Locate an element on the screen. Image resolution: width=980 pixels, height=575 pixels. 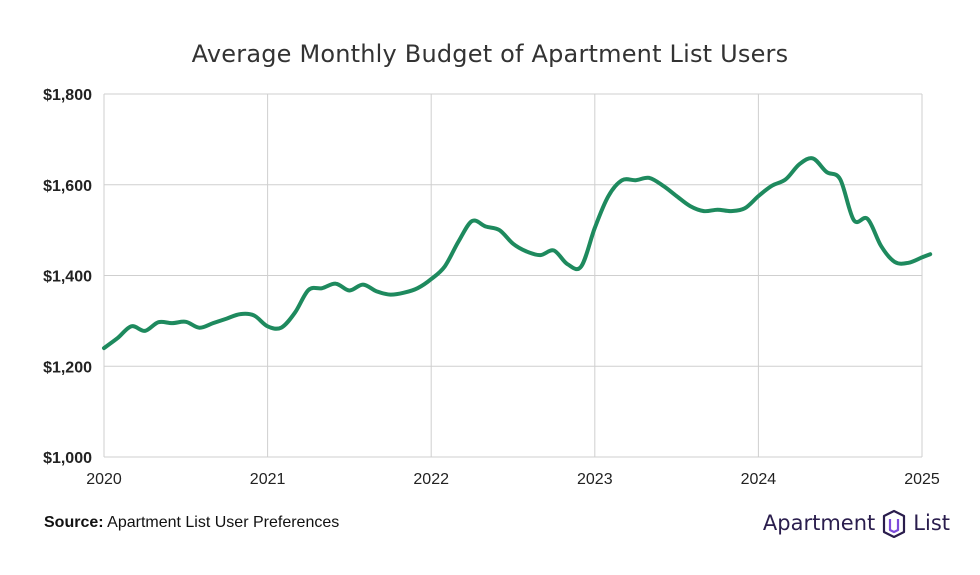
y-tick-label: $1,000 is located at coordinates (67, 458).